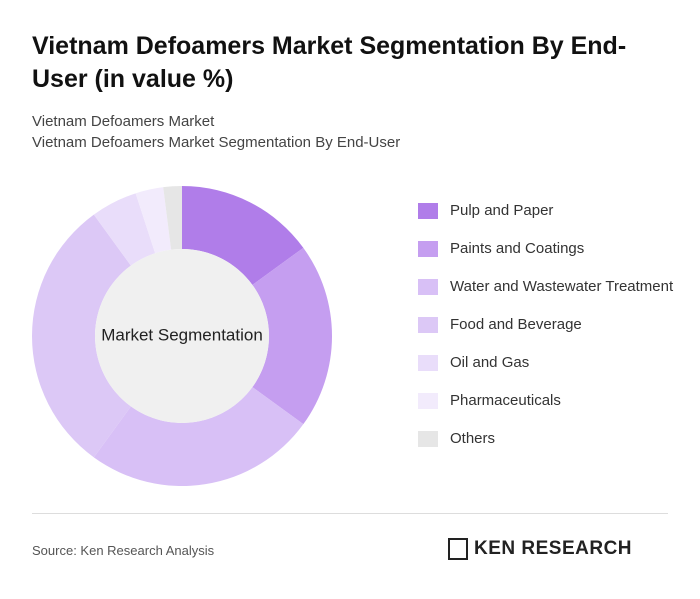  Describe the element at coordinates (517, 248) in the screenshot. I see `legend-label: Paints and Coatings` at that location.